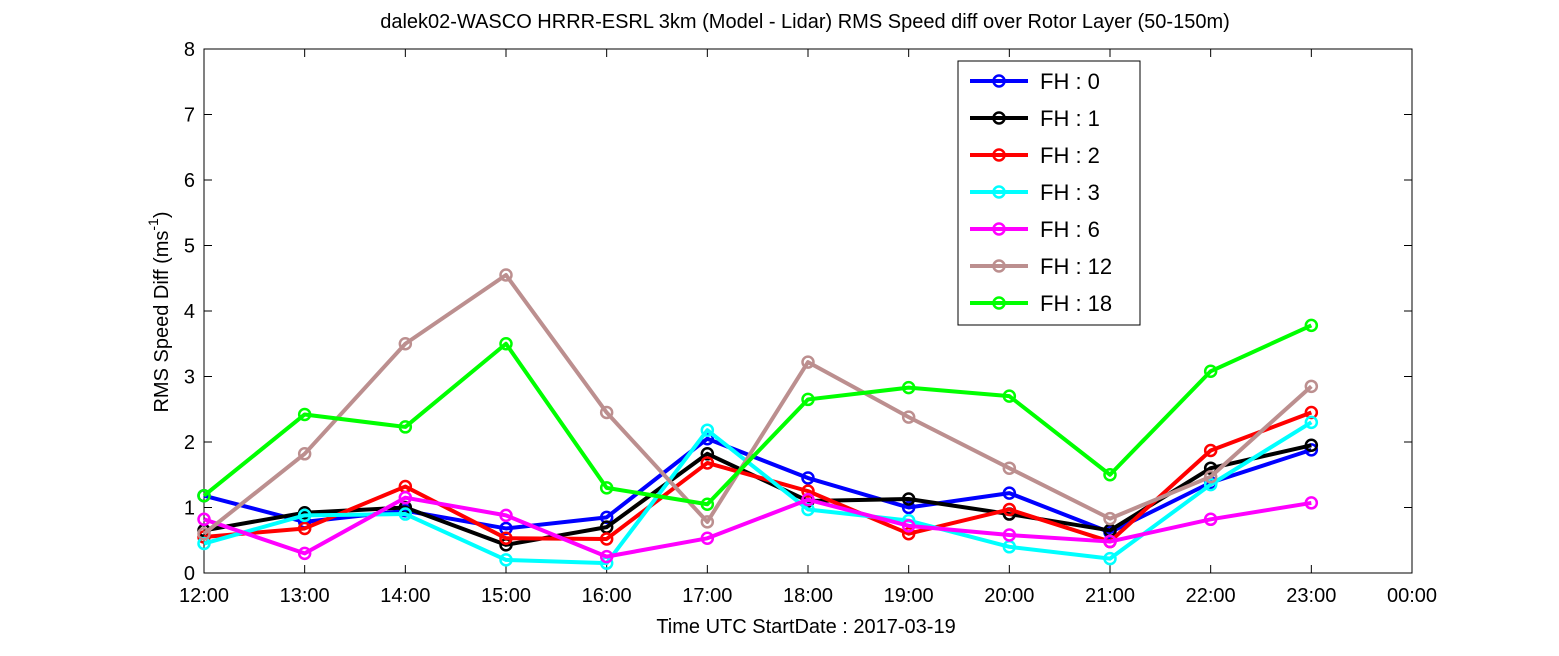  I want to click on legend-label: FH : 1, so click(1070, 118).